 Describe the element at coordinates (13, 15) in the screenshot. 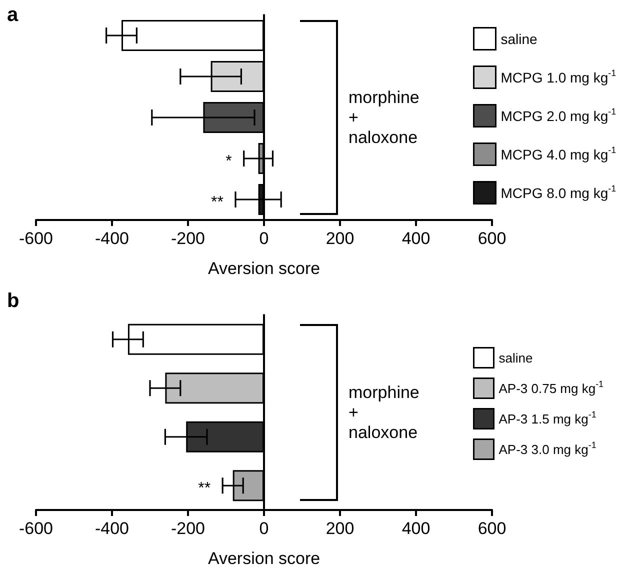

I see `chart-title: a` at that location.